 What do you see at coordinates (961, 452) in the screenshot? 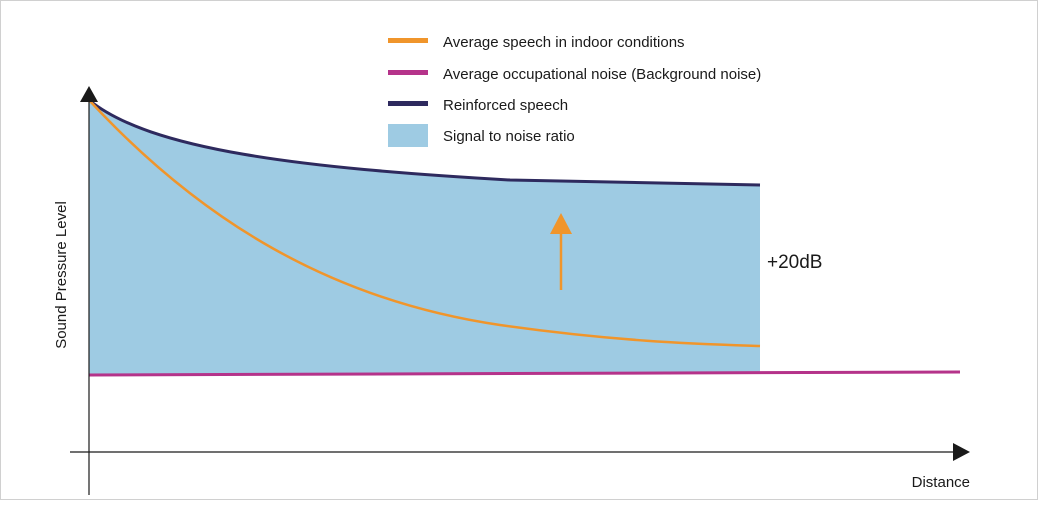
I see `x-axis-arrow` at bounding box center [961, 452].